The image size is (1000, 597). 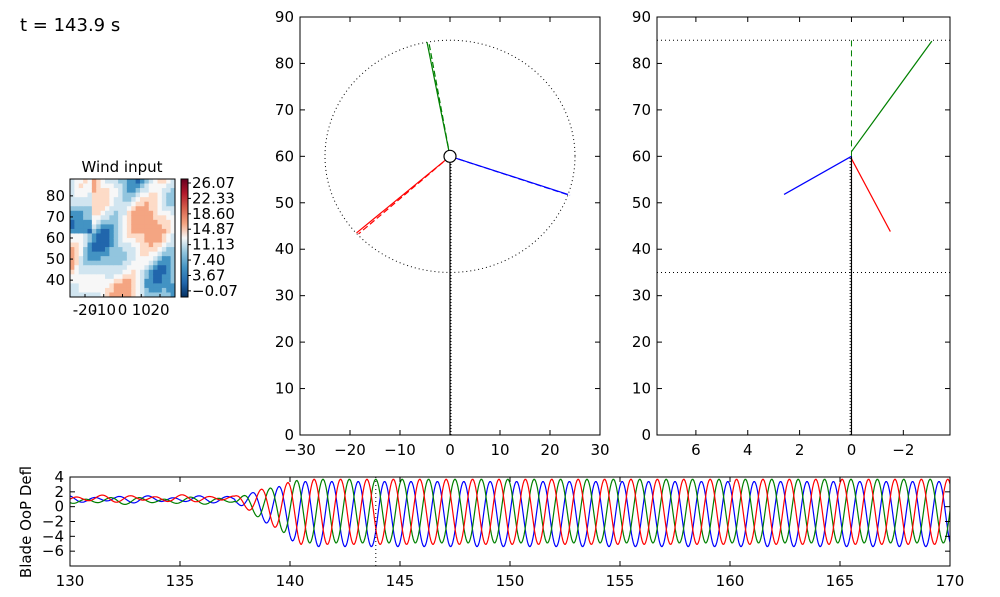 What do you see at coordinates (450, 156) in the screenshot?
I see `hub-circle` at bounding box center [450, 156].